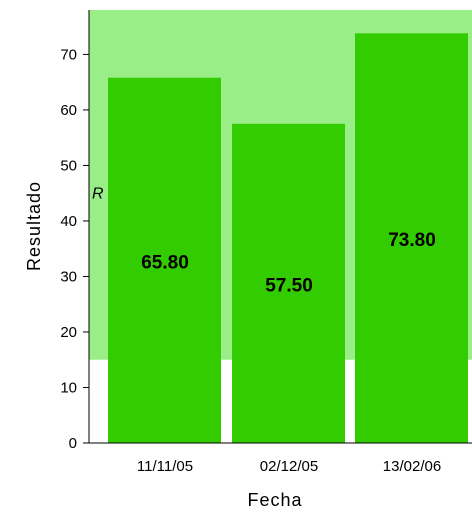 The width and height of the screenshot is (472, 515). What do you see at coordinates (68, 165) in the screenshot?
I see `y-tick-label-5: 50` at bounding box center [68, 165].